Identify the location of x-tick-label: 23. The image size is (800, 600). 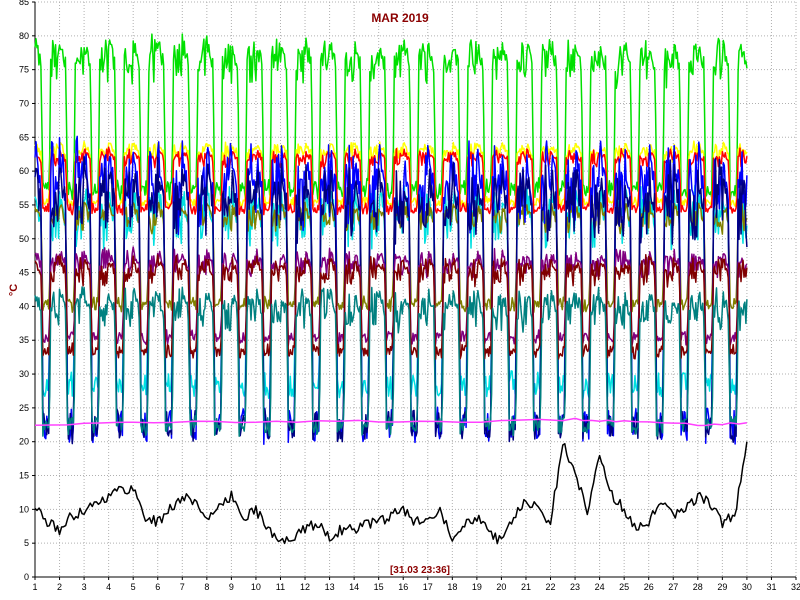
(575, 587).